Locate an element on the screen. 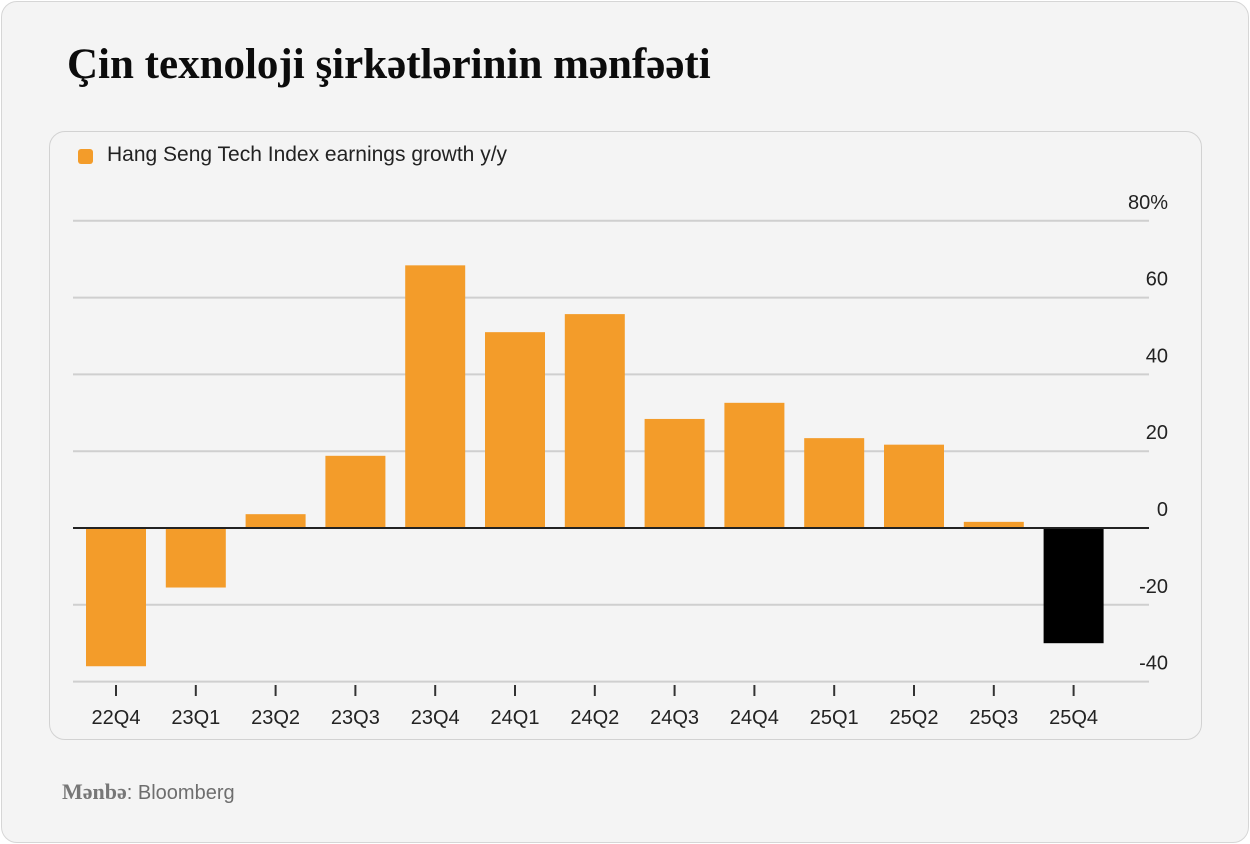 Image resolution: width=1250 pixels, height=844 pixels. bar-22Q4 is located at coordinates (116, 597).